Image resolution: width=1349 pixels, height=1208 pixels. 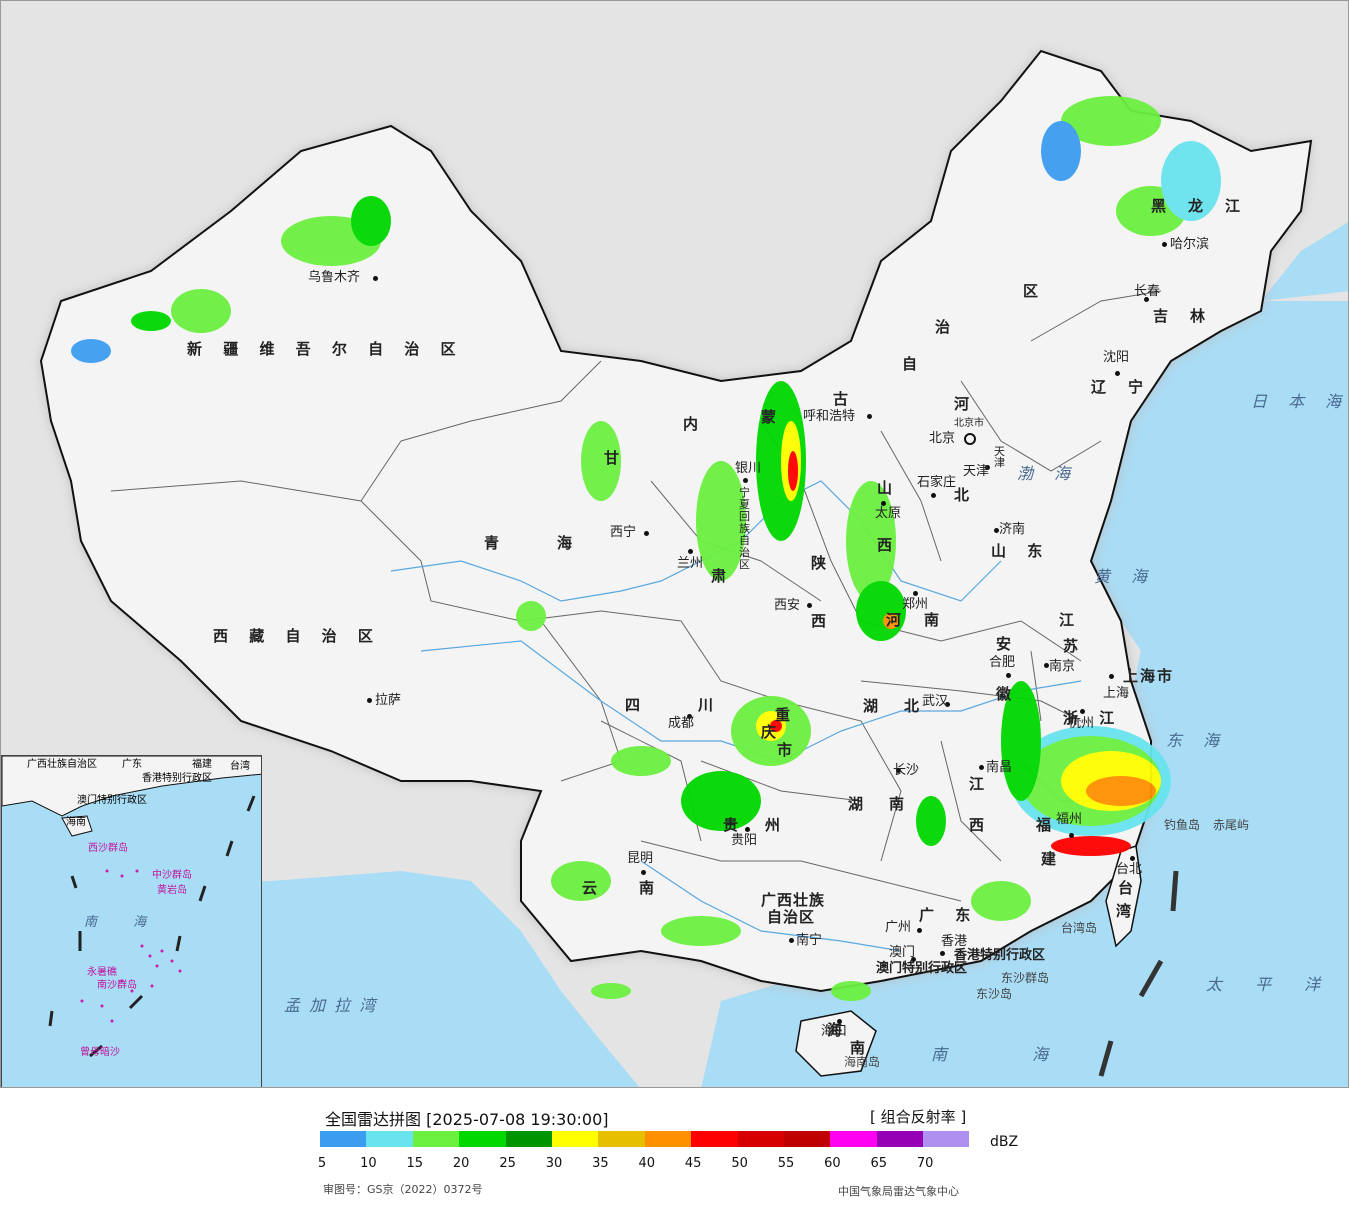 I want to click on sea-pacific: 太 平 洋, so click(x=1270, y=984).